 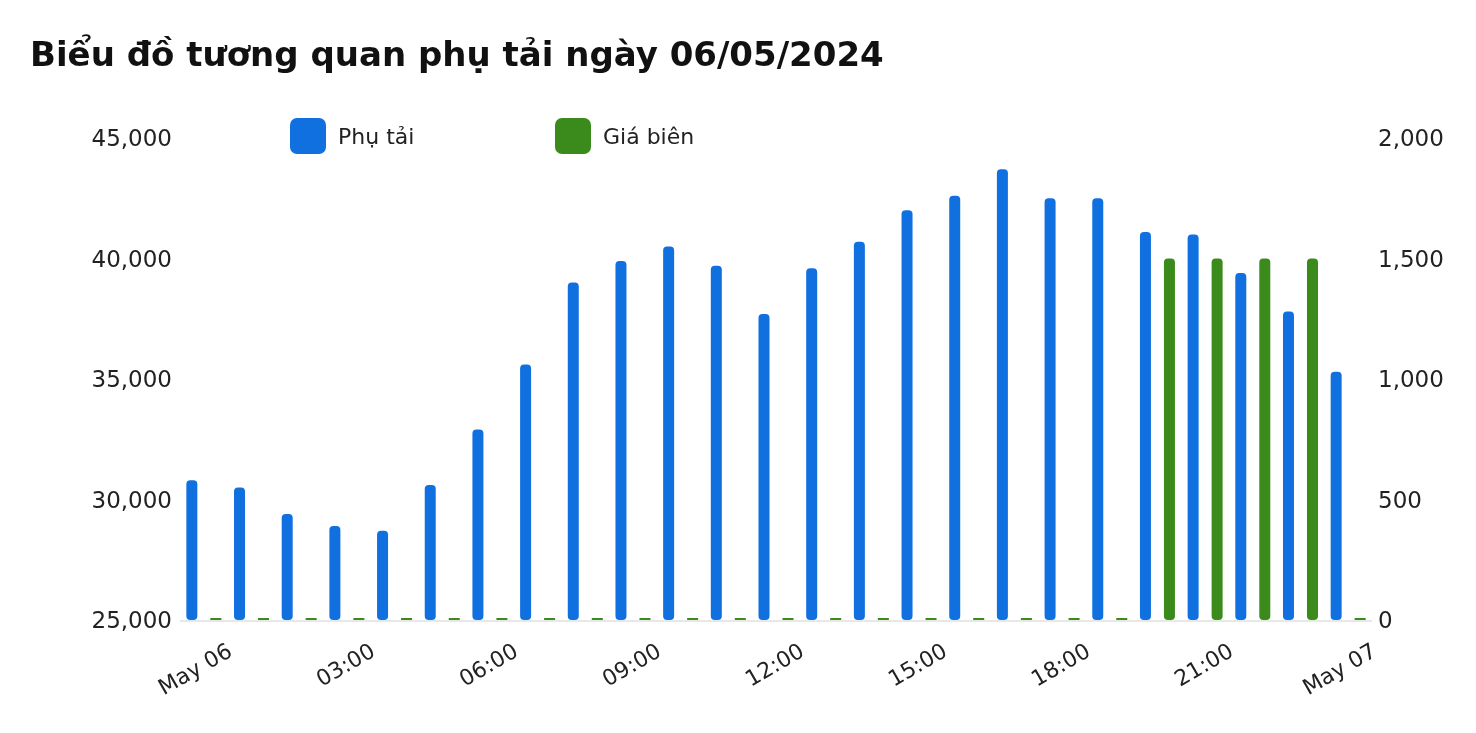 What do you see at coordinates (376, 136) in the screenshot?
I see `legend-label: Phụ tải` at bounding box center [376, 136].